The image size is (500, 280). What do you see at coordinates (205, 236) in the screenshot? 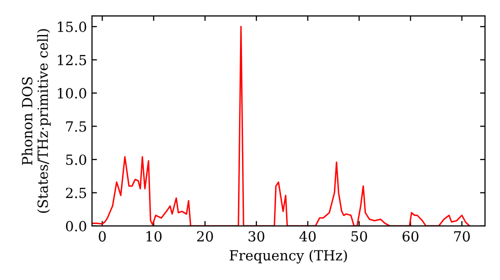
I see `x-tick-label: 20` at bounding box center [205, 236].